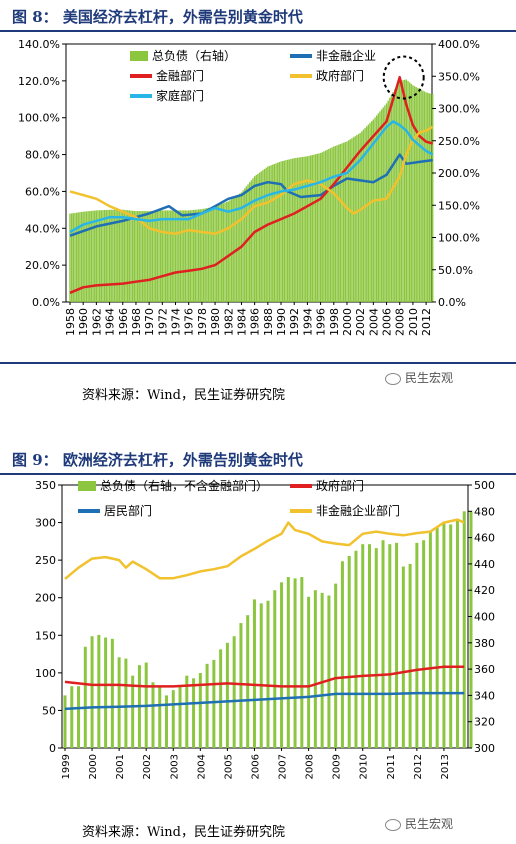  Describe the element at coordinates (189, 322) in the screenshot. I see `x-tick-label: 1976` at that location.